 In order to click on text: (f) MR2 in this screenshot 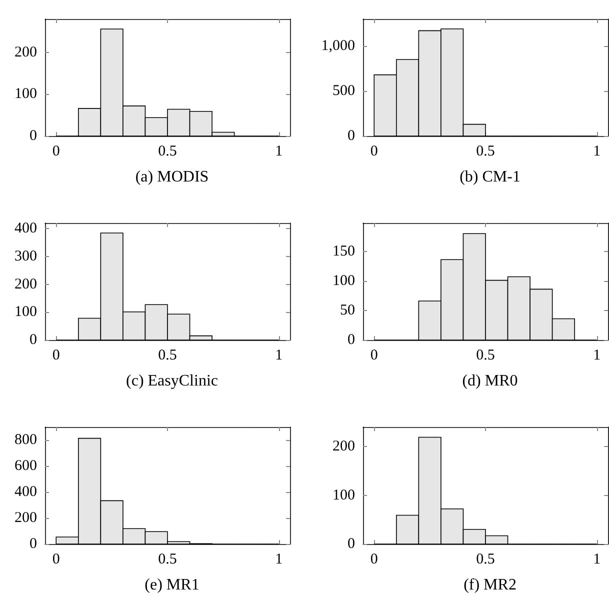, I will do `click(490, 585)`.